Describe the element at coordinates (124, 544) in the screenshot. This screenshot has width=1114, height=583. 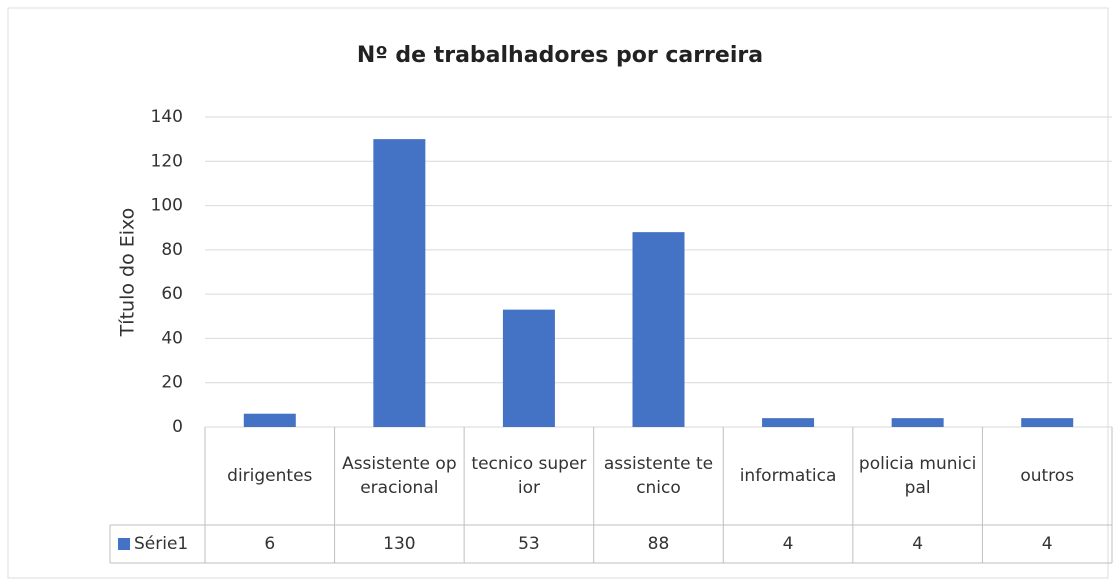
I see `legend-swatch` at that location.